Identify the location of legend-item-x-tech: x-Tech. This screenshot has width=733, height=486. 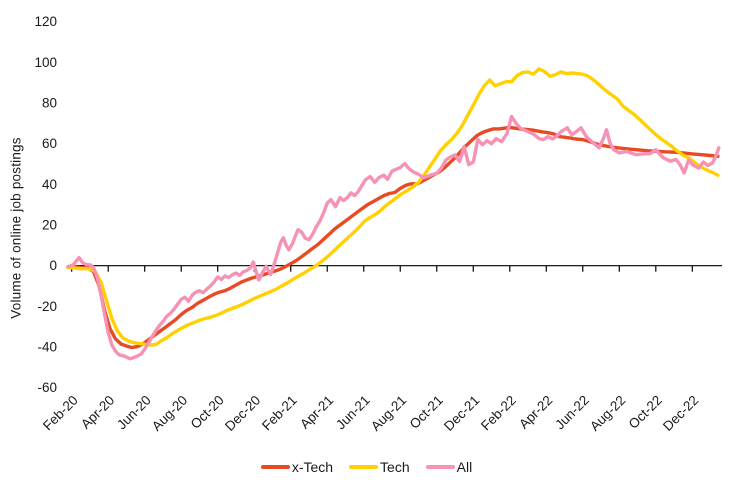
(297, 467).